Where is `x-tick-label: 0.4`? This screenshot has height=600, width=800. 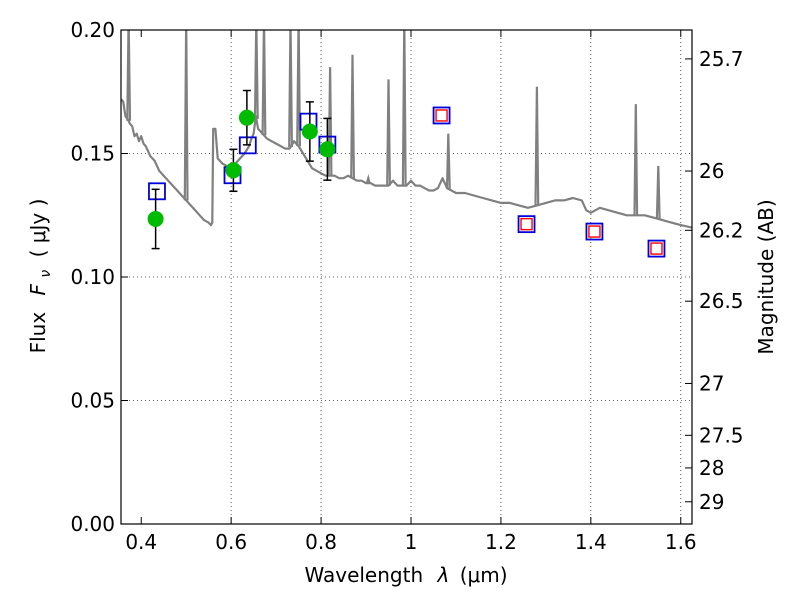 x-tick-label: 0.4 is located at coordinates (141, 542).